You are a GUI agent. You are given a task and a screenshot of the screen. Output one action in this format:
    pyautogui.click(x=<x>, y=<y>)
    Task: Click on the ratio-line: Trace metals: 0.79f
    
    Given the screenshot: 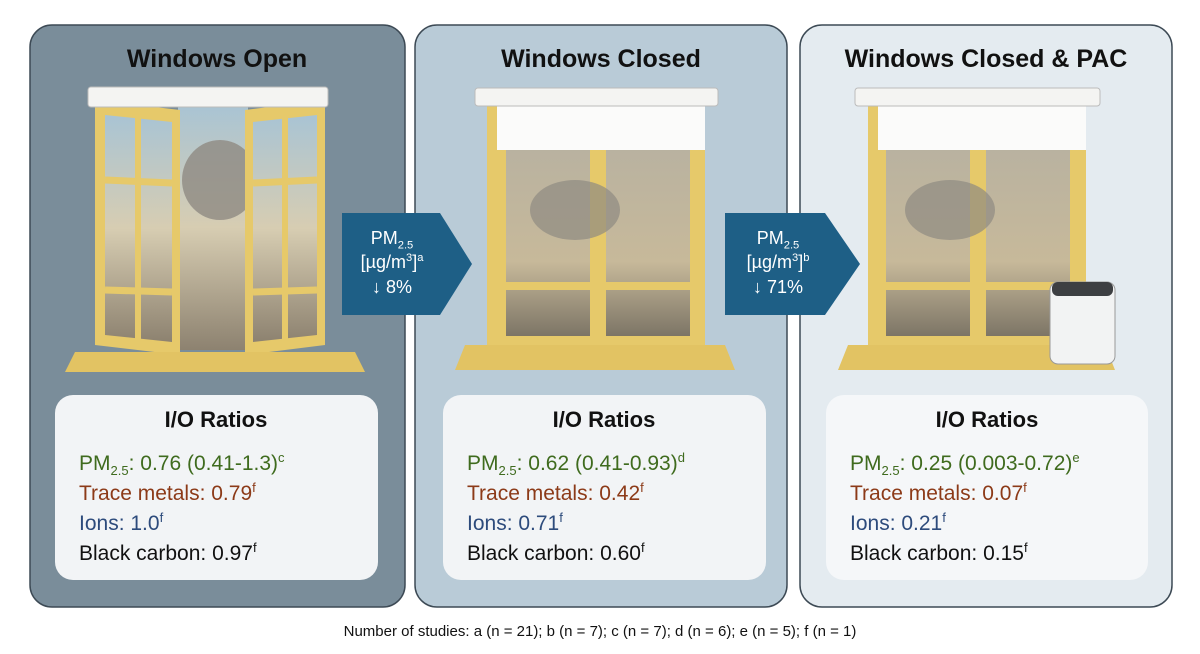 What is the action you would take?
    pyautogui.click(x=167, y=493)
    